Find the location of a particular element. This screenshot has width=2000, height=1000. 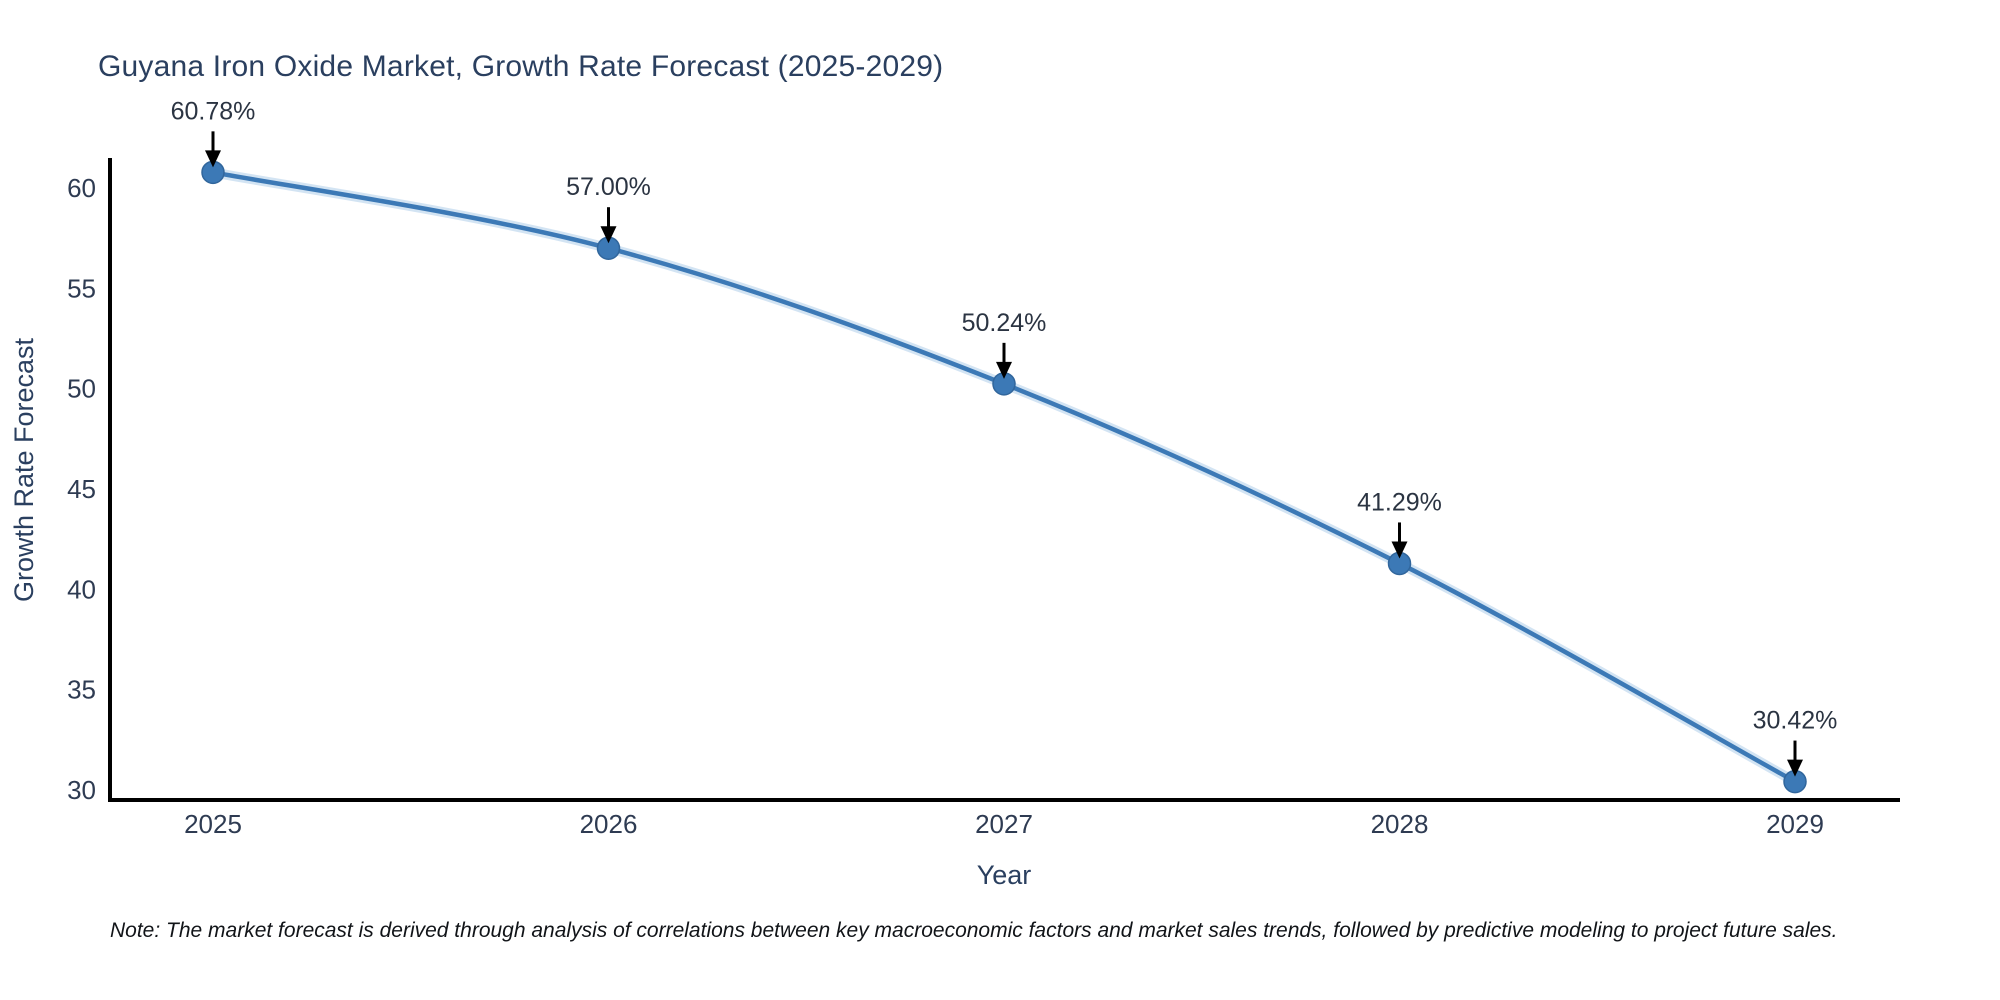

x-axis-title: Year is located at coordinates (1004, 875).